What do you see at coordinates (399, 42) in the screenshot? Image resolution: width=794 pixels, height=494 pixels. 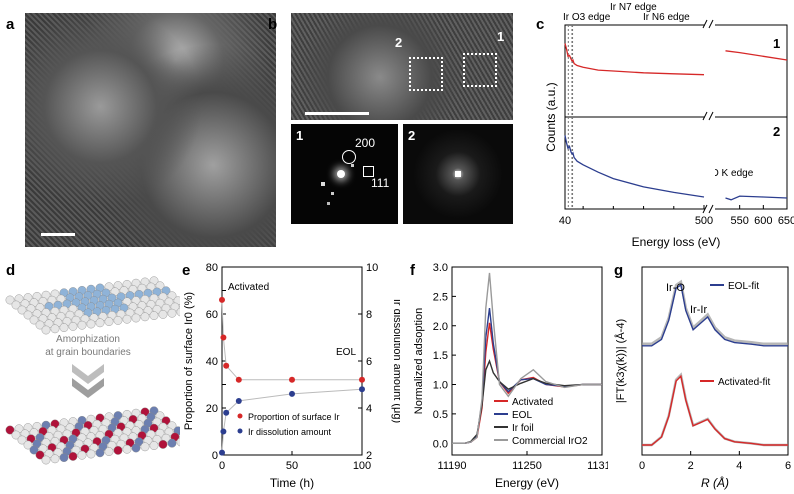 I see `region-label-2: 2` at bounding box center [399, 42].